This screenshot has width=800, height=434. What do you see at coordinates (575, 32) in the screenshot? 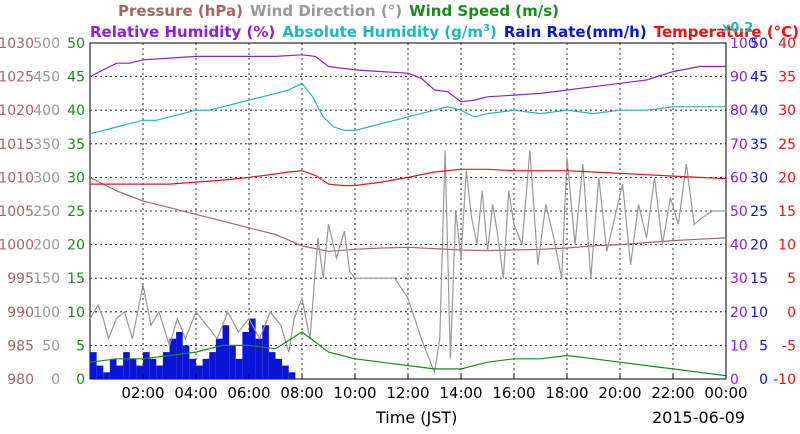
I see `legend-entry: Rain Rate(mm/h)` at bounding box center [575, 32].